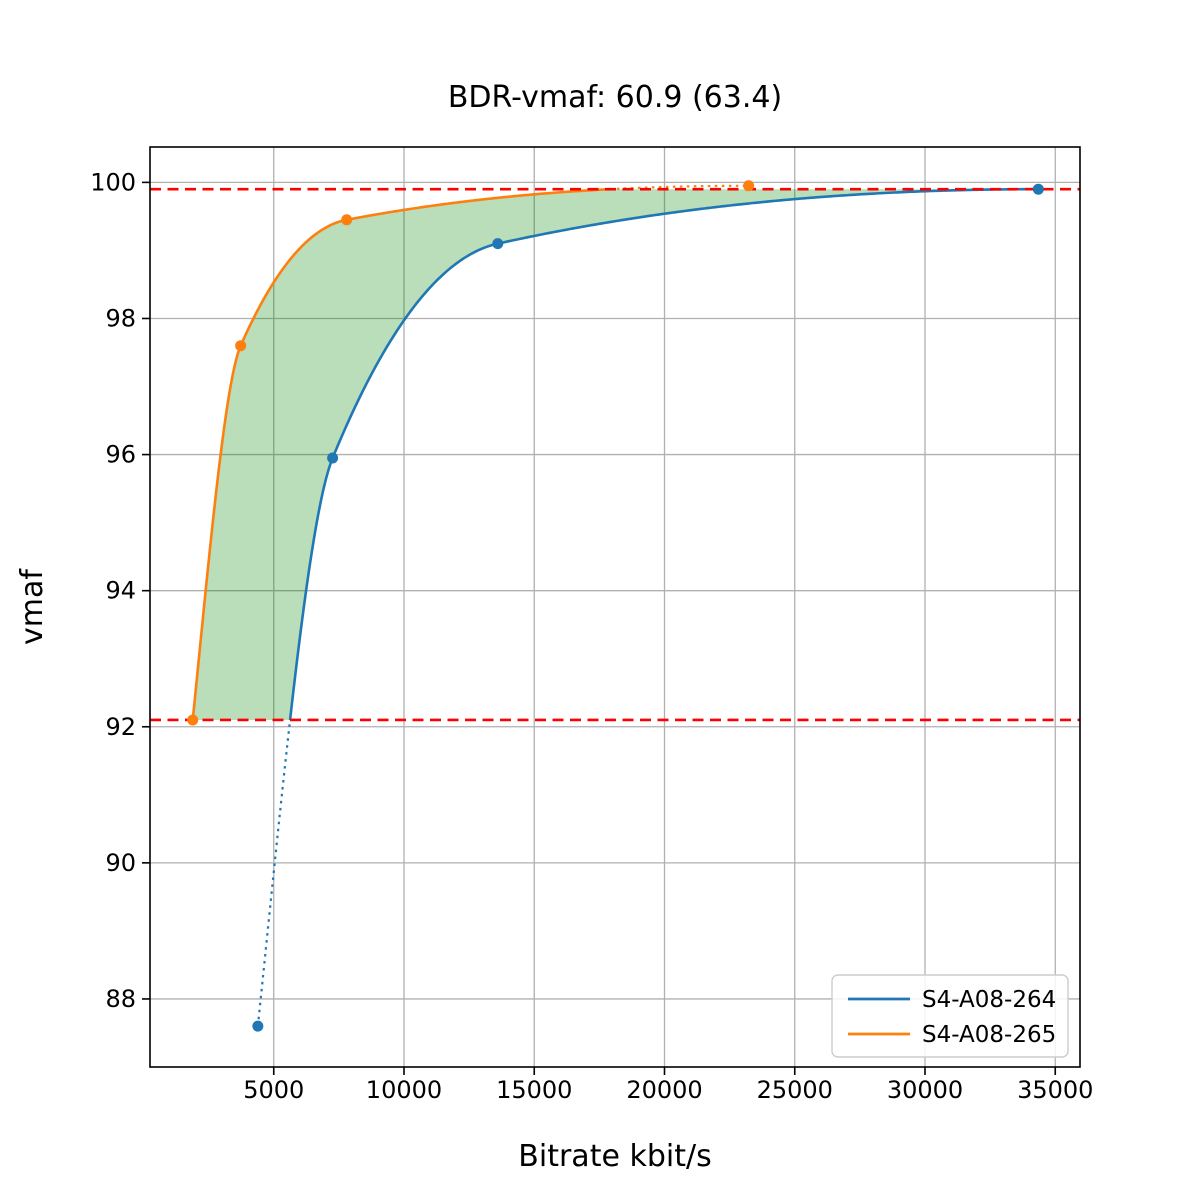 This screenshot has width=1200, height=1200. What do you see at coordinates (120, 455) in the screenshot?
I see `y-tick-label: 96` at bounding box center [120, 455].